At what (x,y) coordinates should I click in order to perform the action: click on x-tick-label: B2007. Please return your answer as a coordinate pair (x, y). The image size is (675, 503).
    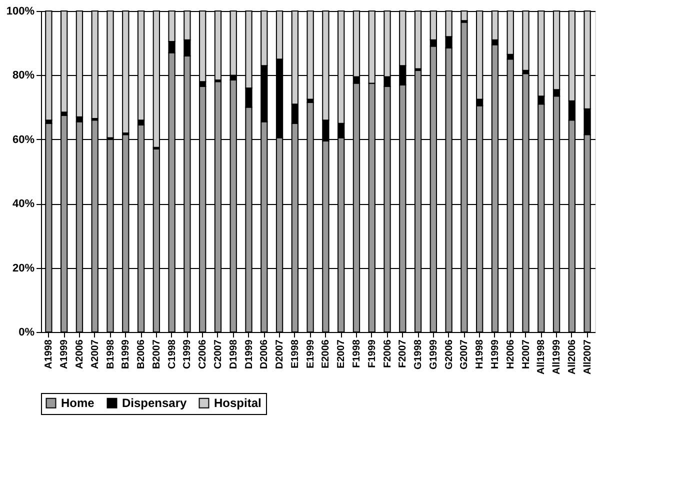
    Looking at the image, I should click on (156, 354).